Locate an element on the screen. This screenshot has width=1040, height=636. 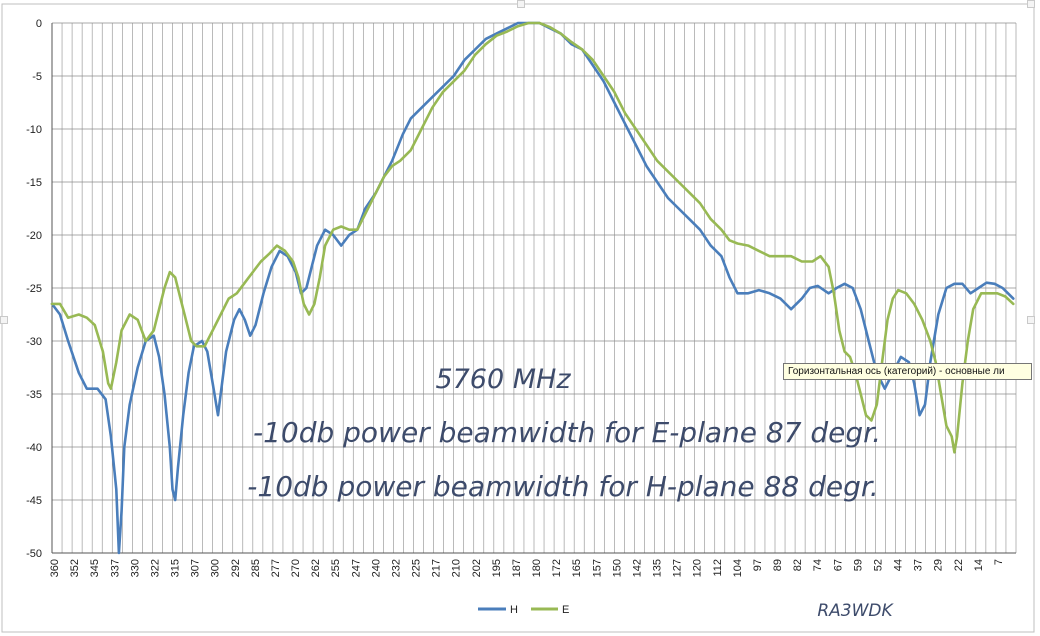
x-tick-label: 202 is located at coordinates (477, 568).